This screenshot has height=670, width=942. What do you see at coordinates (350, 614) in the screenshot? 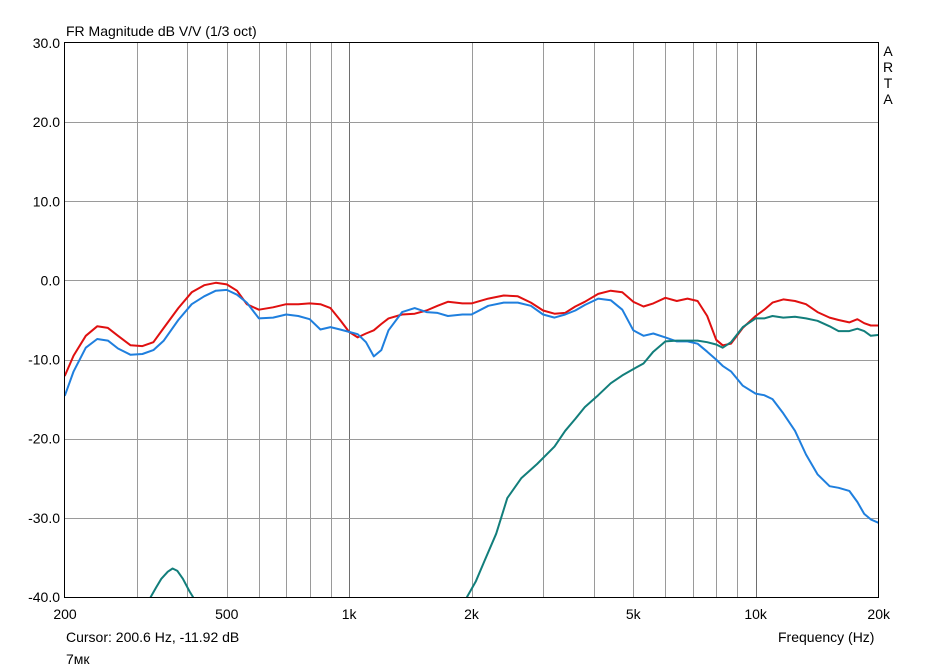
I see `x-tick-label: 1k` at bounding box center [350, 614].